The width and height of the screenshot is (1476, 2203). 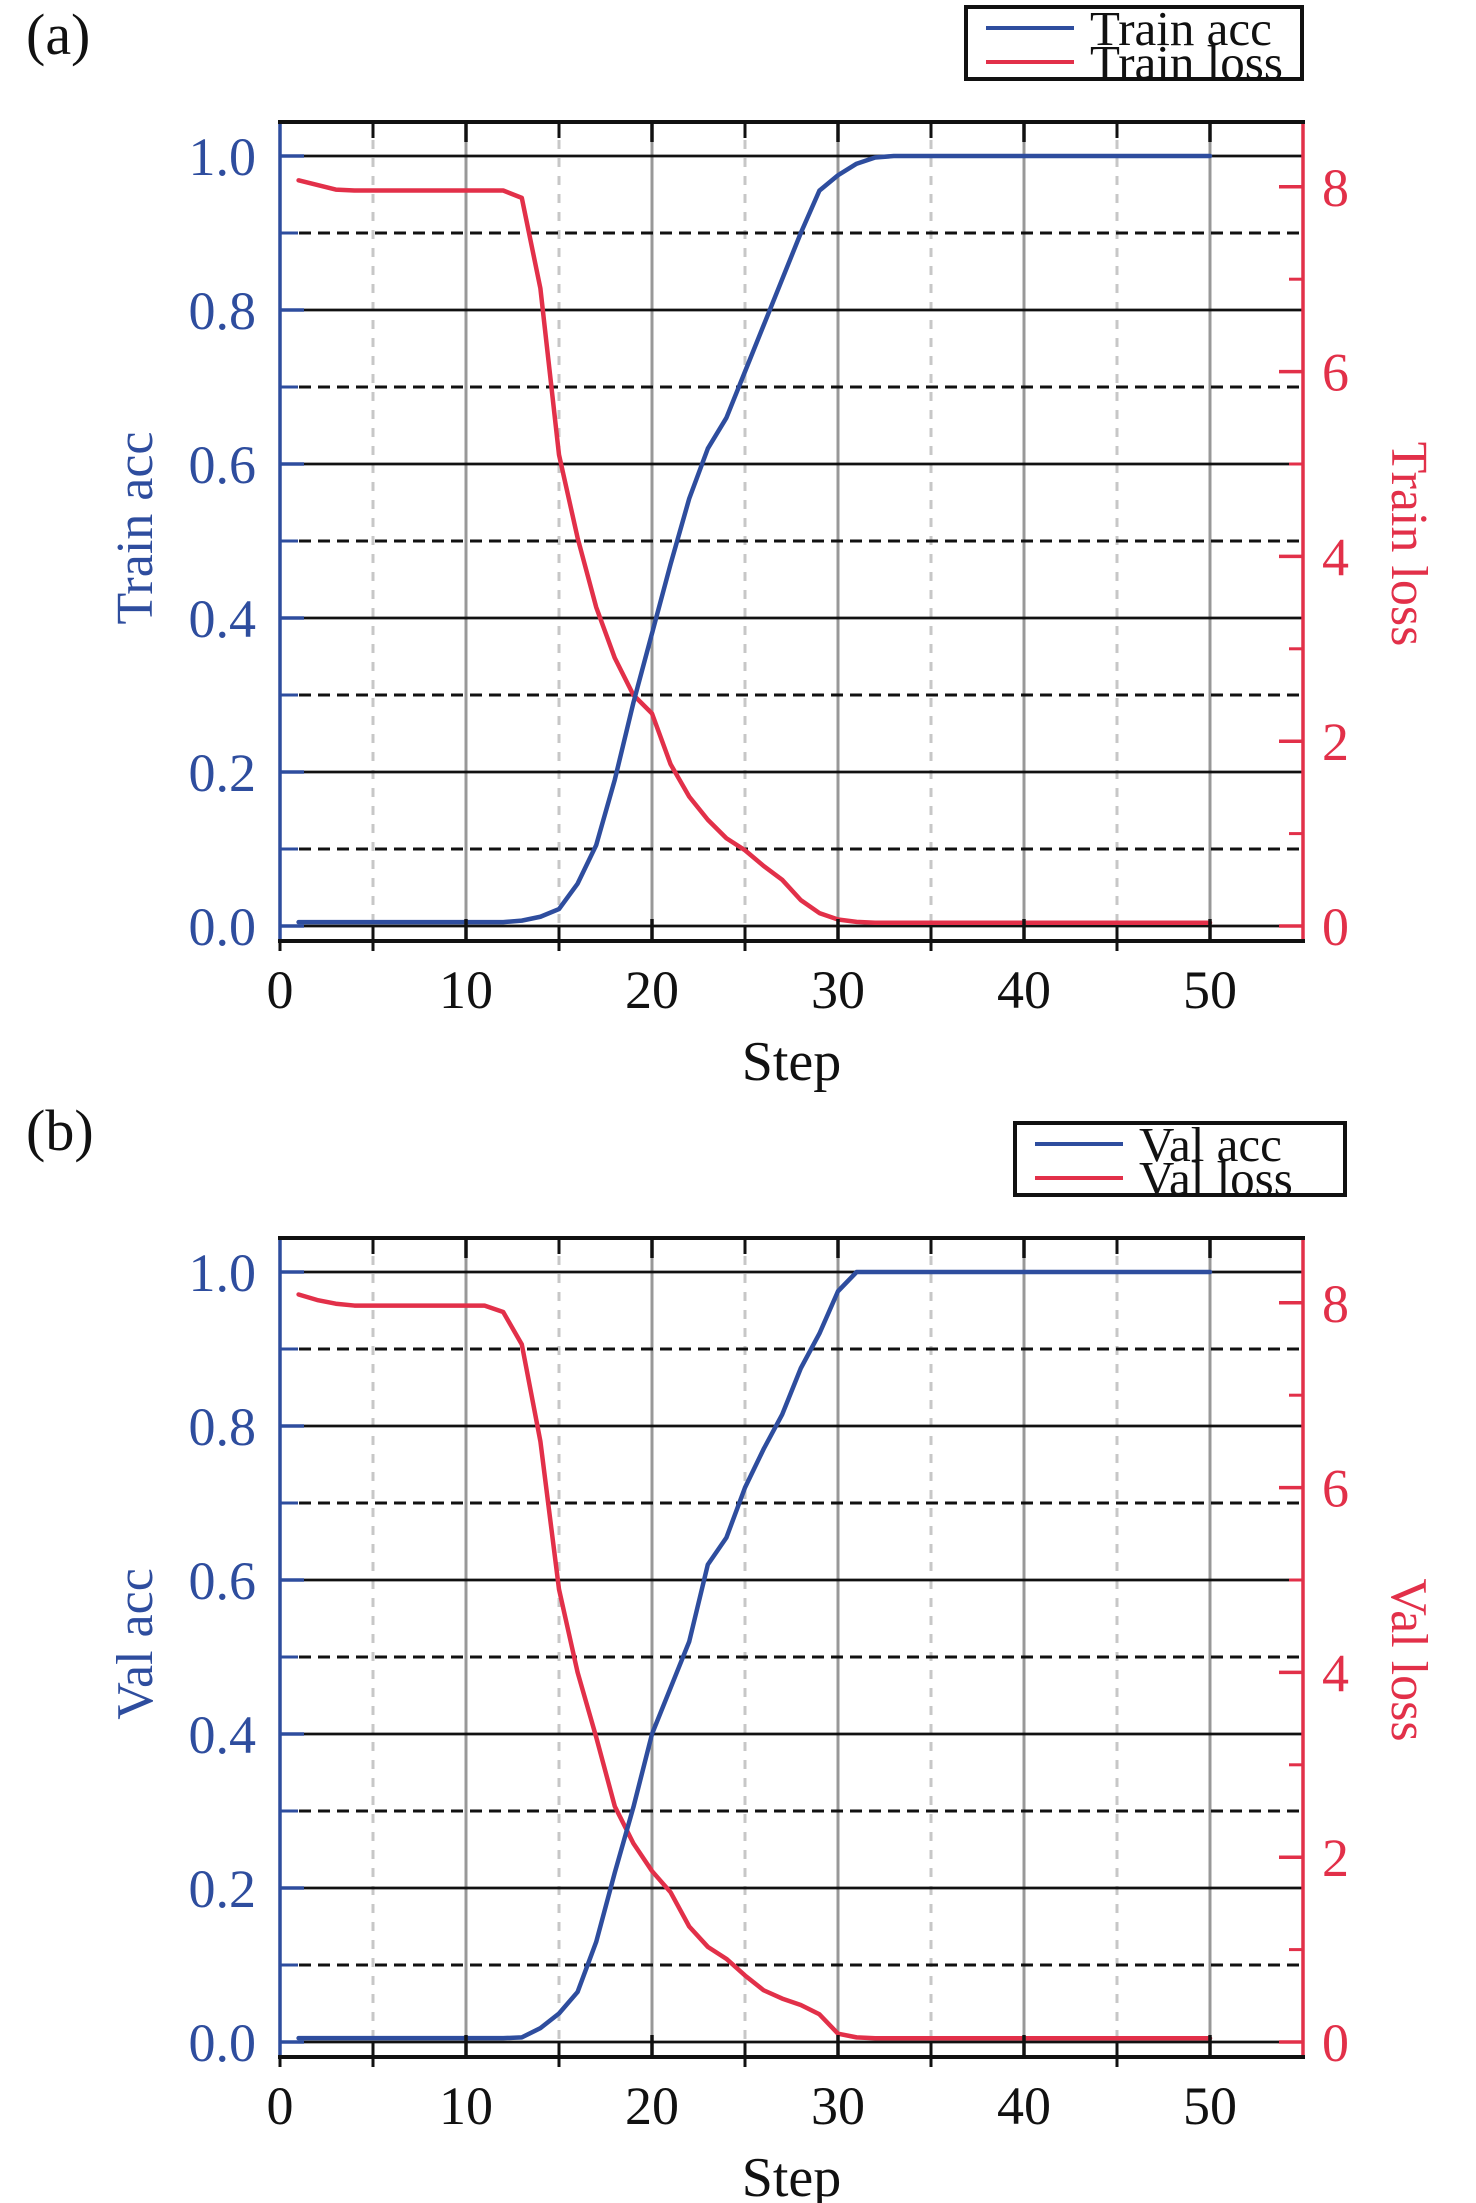 What do you see at coordinates (1335, 1489) in the screenshot?
I see `right-tick-label-b: 6` at bounding box center [1335, 1489].